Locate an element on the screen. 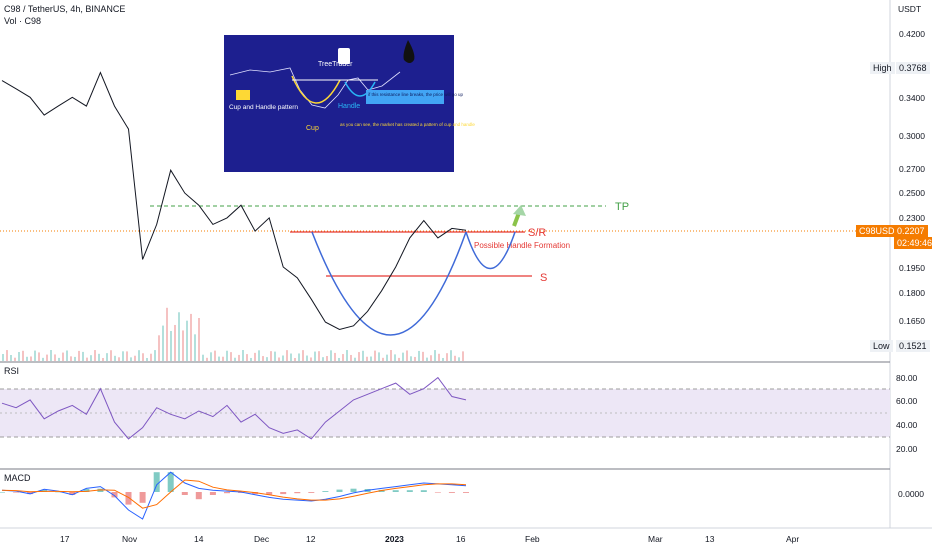 Image resolution: width=932 pixels, height=555 pixels. rsi-tick: 20.00 is located at coordinates (907, 449).